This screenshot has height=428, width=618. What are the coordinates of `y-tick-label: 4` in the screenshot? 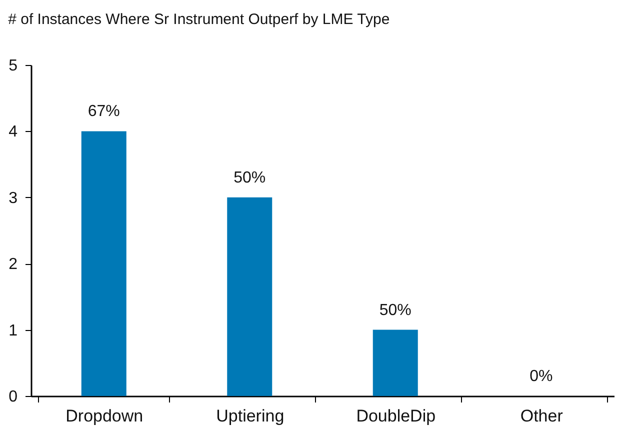 It's located at (13, 132).